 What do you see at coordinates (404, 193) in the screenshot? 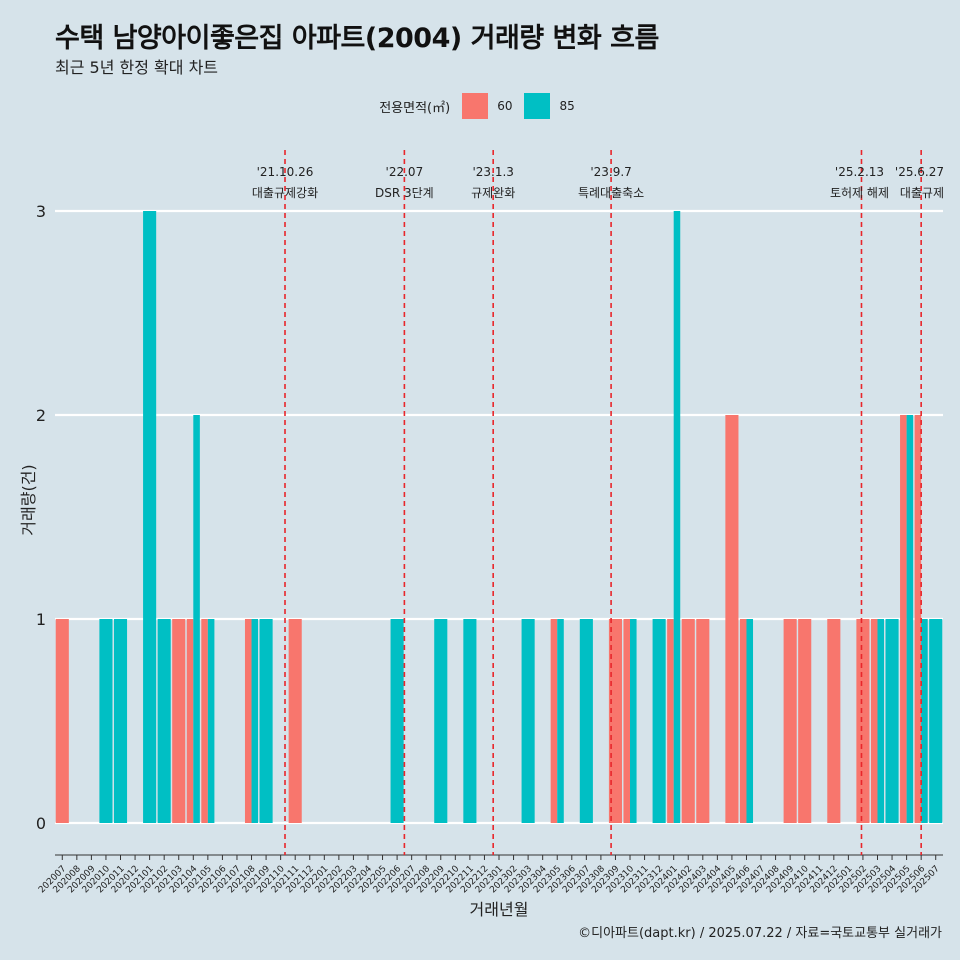
I see `event-label: DSR 3단계` at bounding box center [404, 193].